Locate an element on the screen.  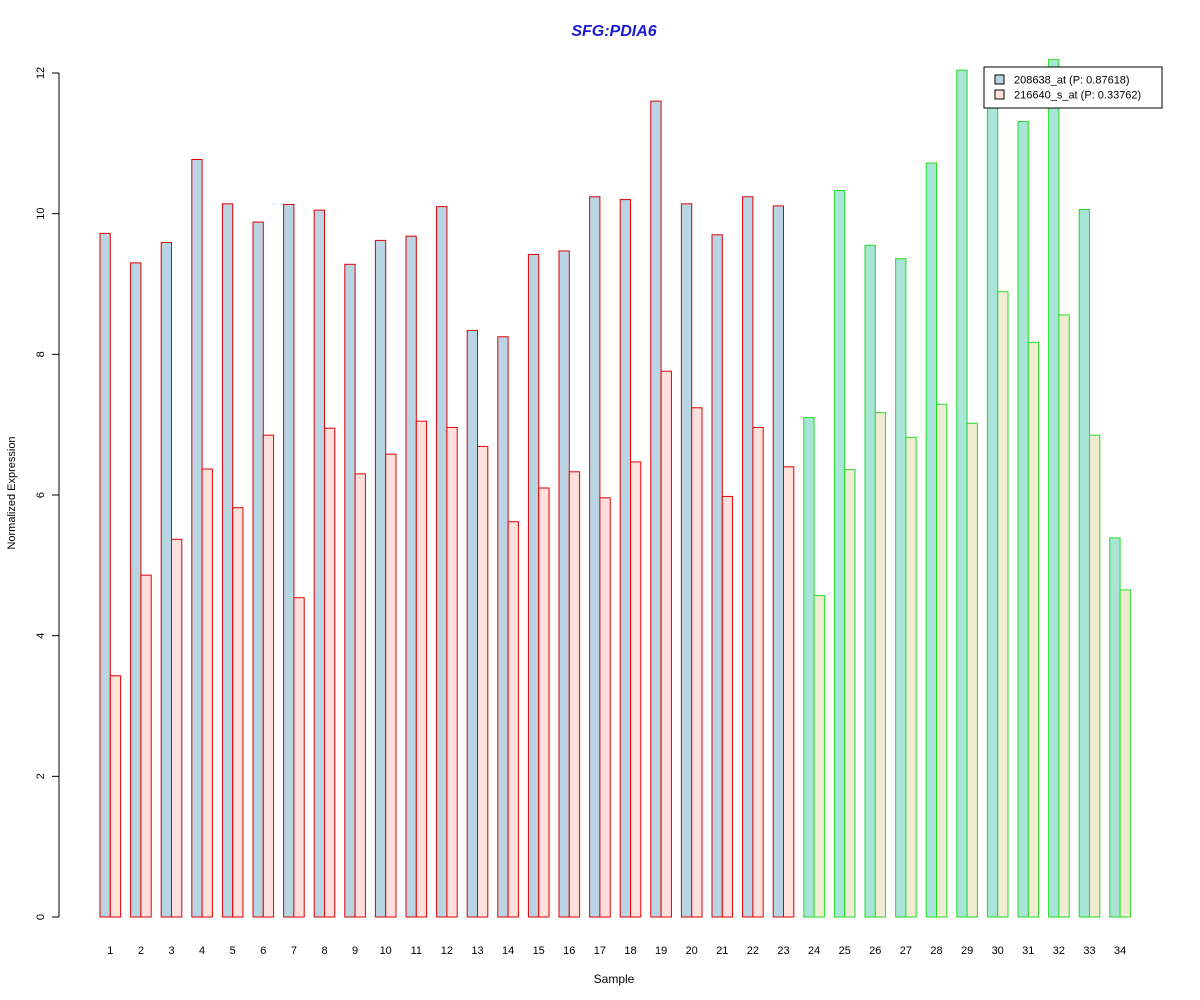
x-tick-label: 32 is located at coordinates (1059, 951).